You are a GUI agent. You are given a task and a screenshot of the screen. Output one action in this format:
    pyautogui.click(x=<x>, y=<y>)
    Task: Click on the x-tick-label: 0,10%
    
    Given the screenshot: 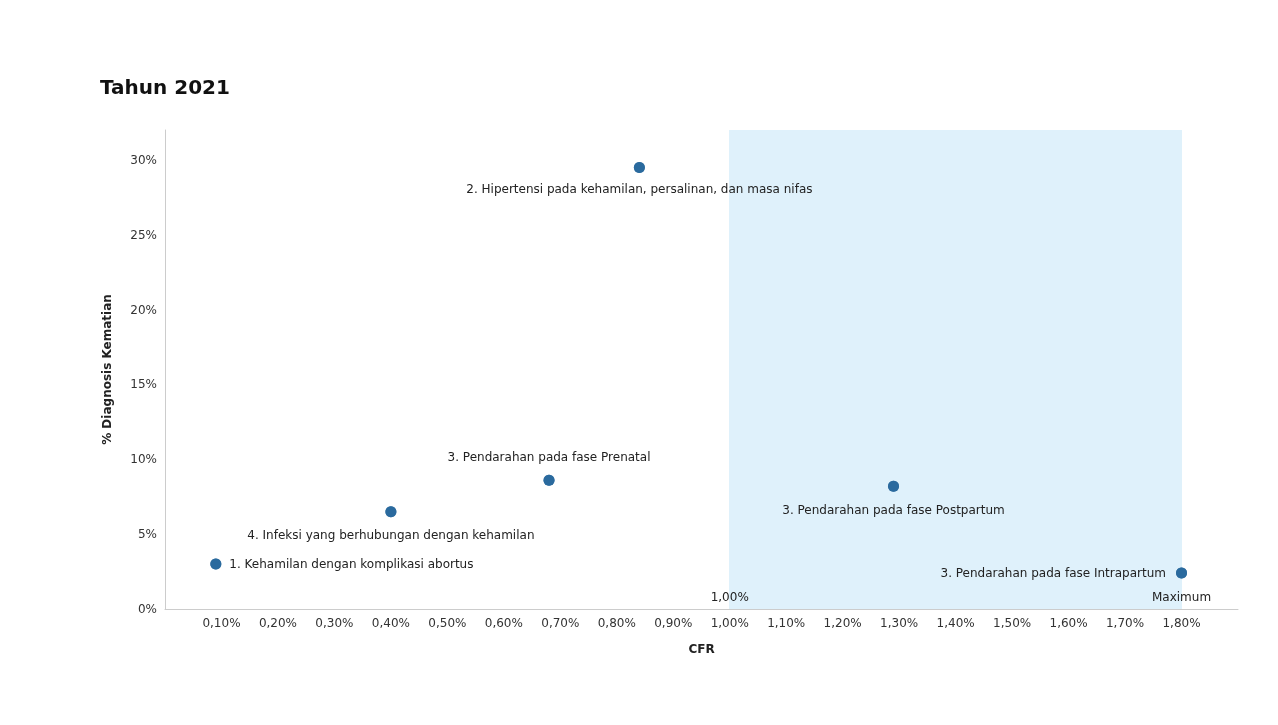 What is the action you would take?
    pyautogui.click(x=221, y=623)
    